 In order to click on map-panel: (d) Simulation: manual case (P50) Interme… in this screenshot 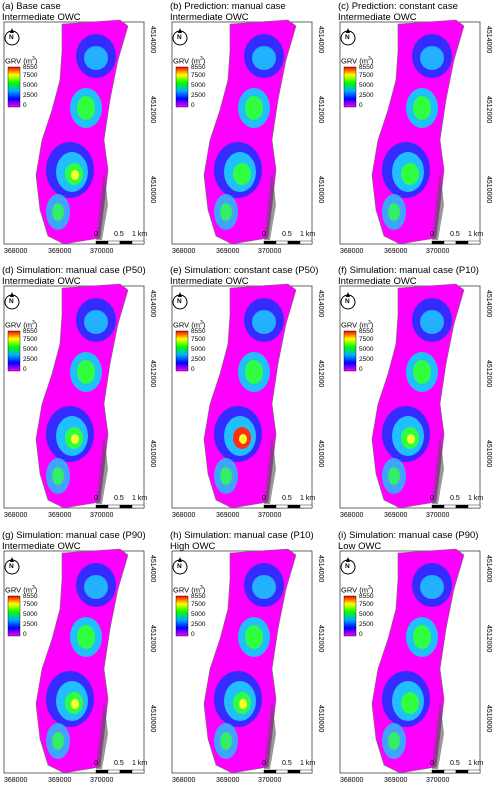, I will do `click(81, 393)`.